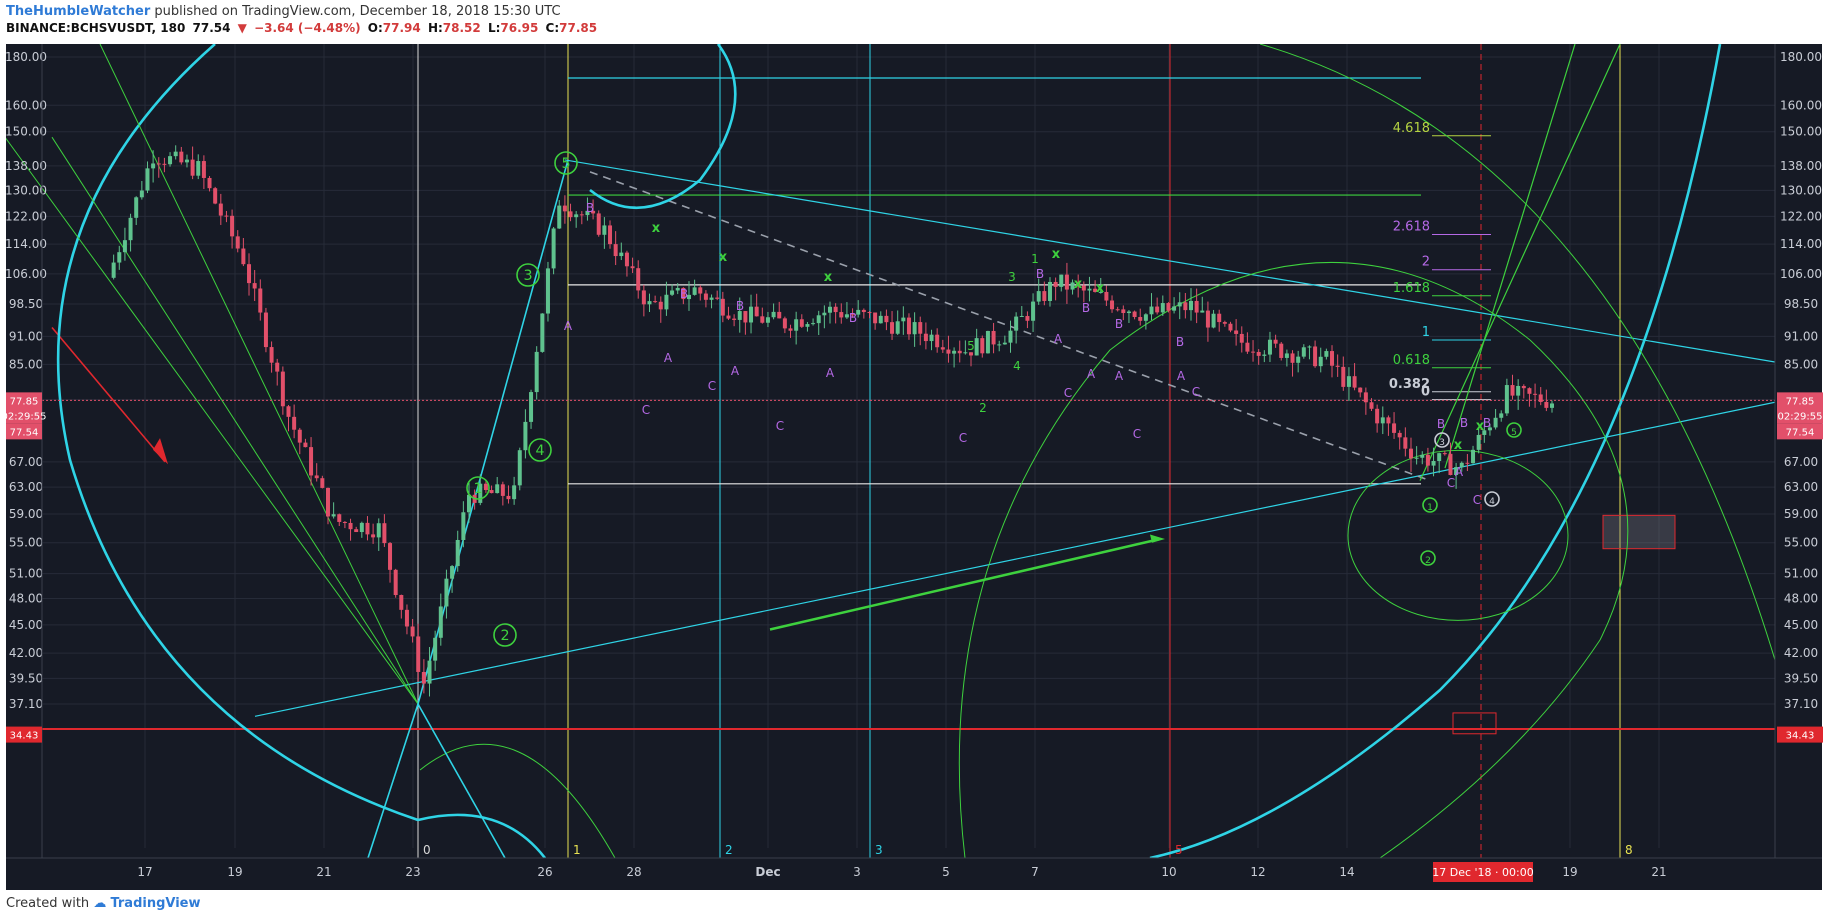 This screenshot has height=922, width=1828. Describe the element at coordinates (155, 903) in the screenshot. I see `tradingview-brand-link: TradingView` at that location.